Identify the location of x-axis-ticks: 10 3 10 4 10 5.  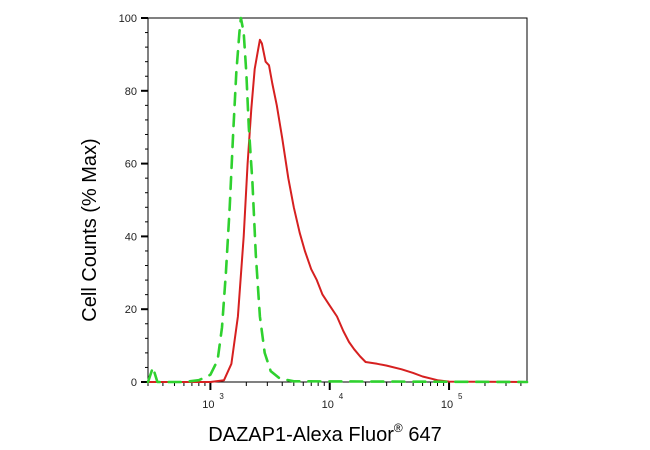
(334, 396).